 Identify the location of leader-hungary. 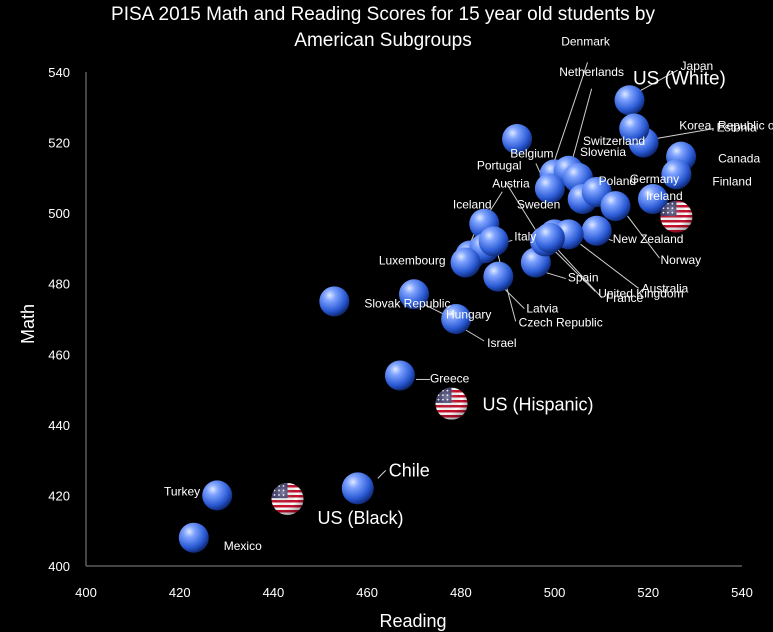
(434, 309).